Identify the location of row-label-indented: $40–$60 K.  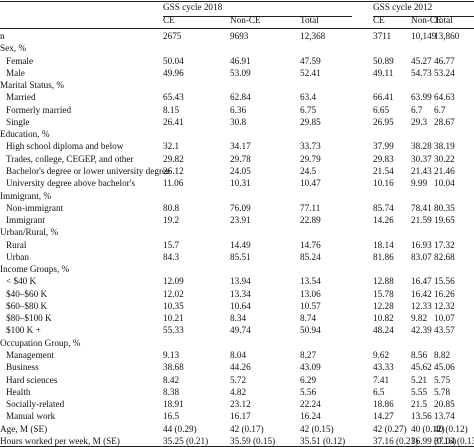
(27, 293).